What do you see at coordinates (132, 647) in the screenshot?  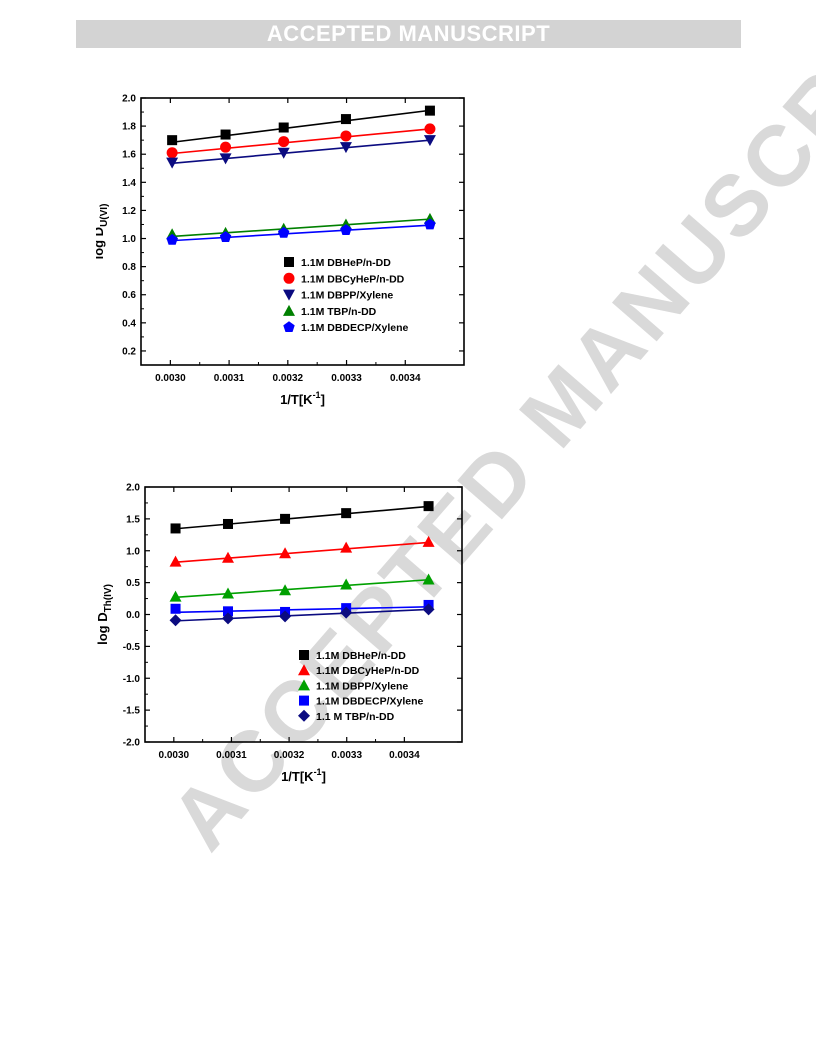 I see `th-y-tick-label: -0.5` at bounding box center [132, 647].